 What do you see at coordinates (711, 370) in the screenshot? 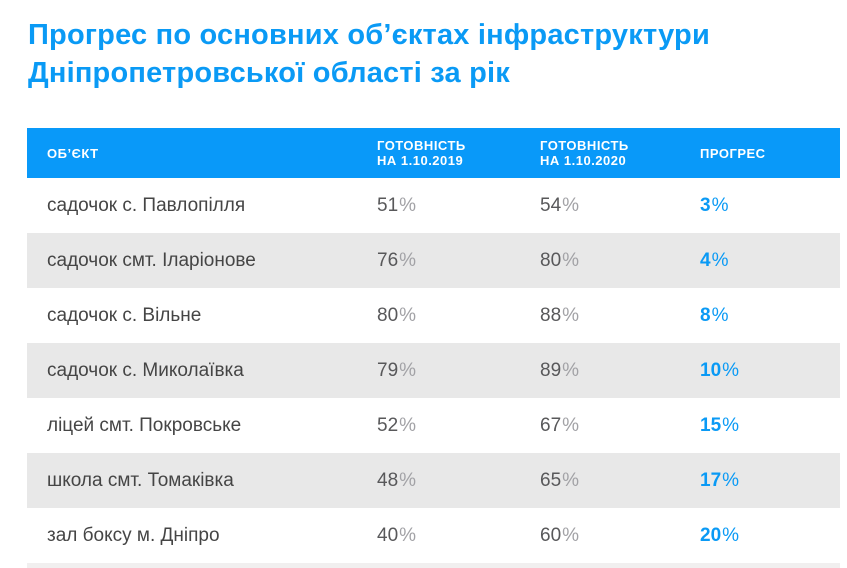
I see `value-text: 10` at bounding box center [711, 370].